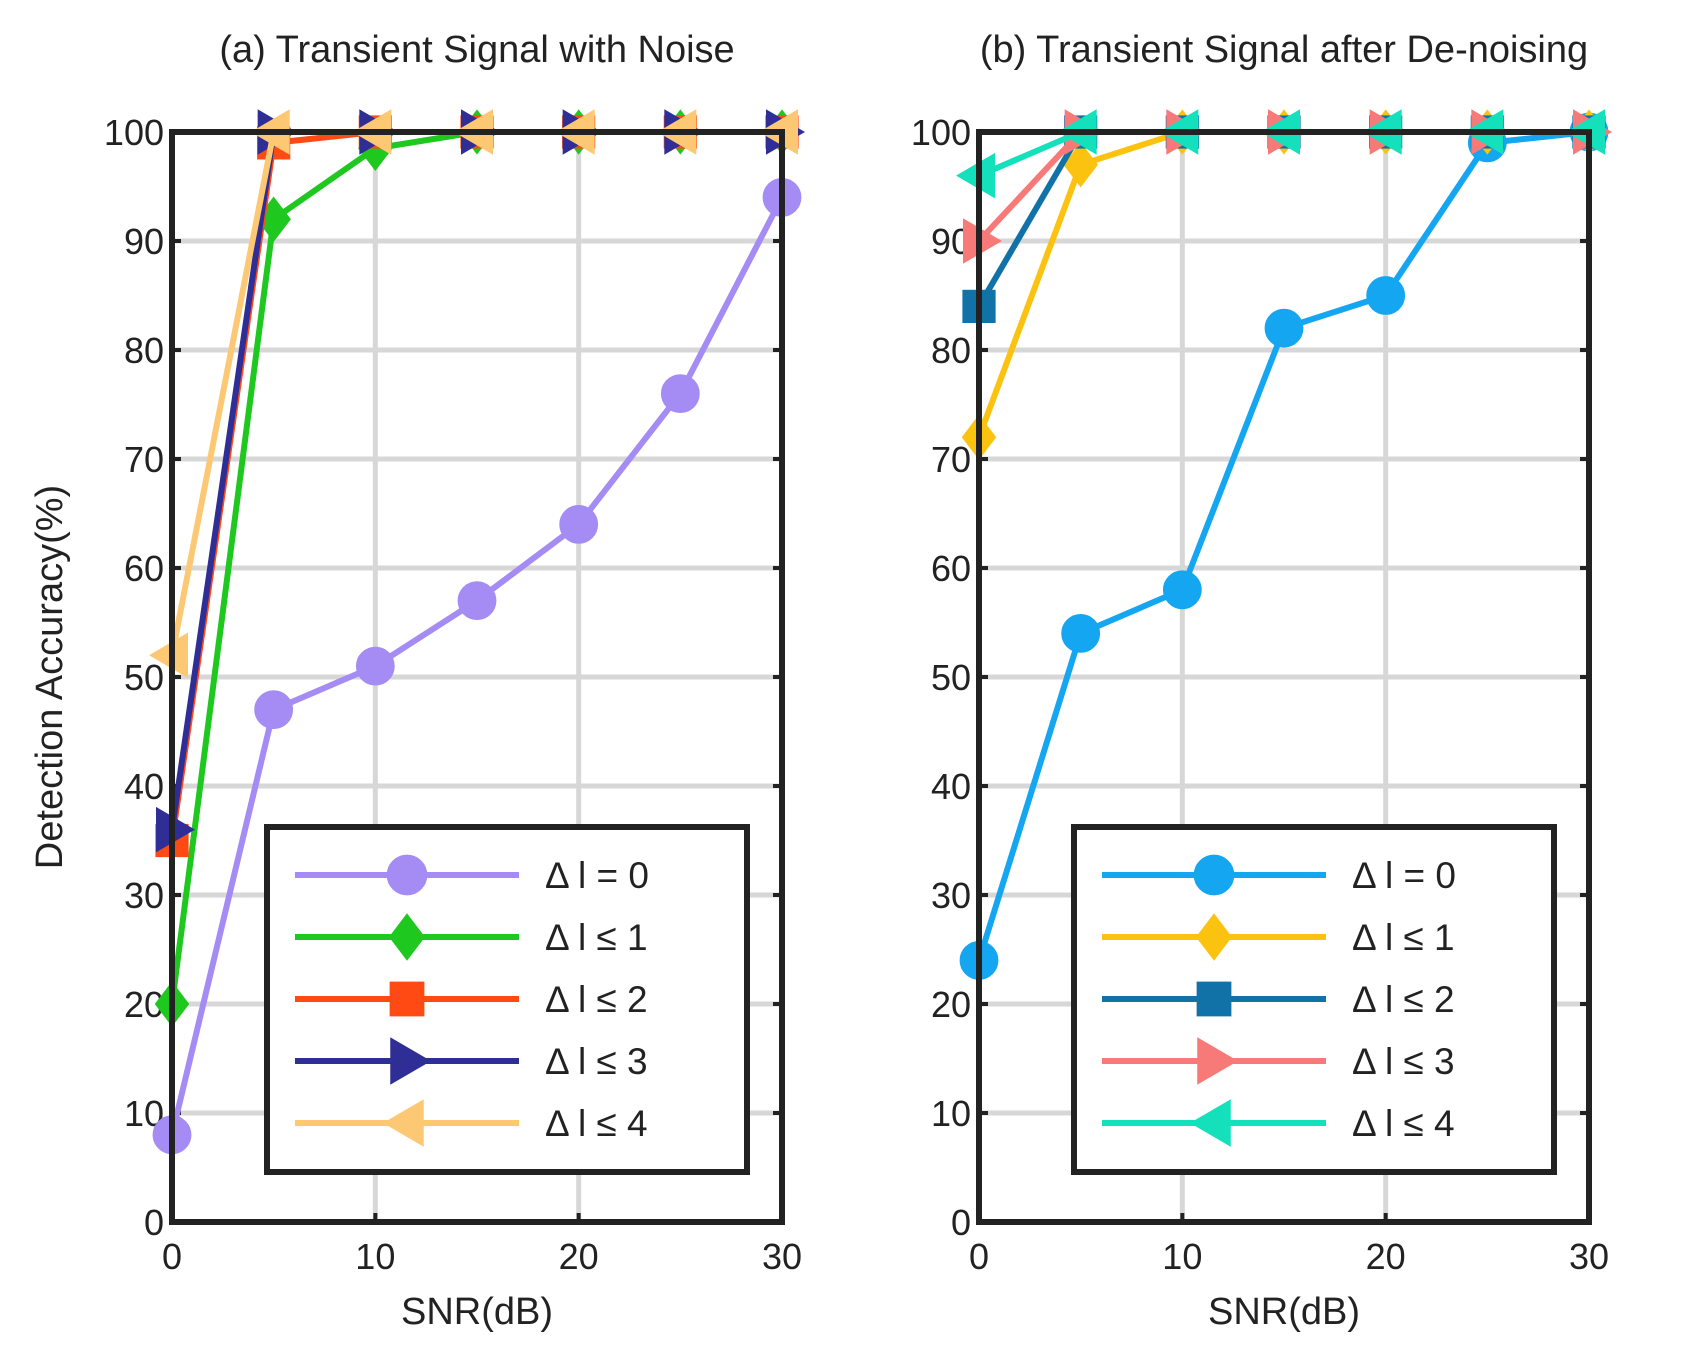 The height and width of the screenshot is (1357, 1685). Describe the element at coordinates (50, 677) in the screenshot. I see `y-axis-label-a: Detection Accuracy(%)` at that location.